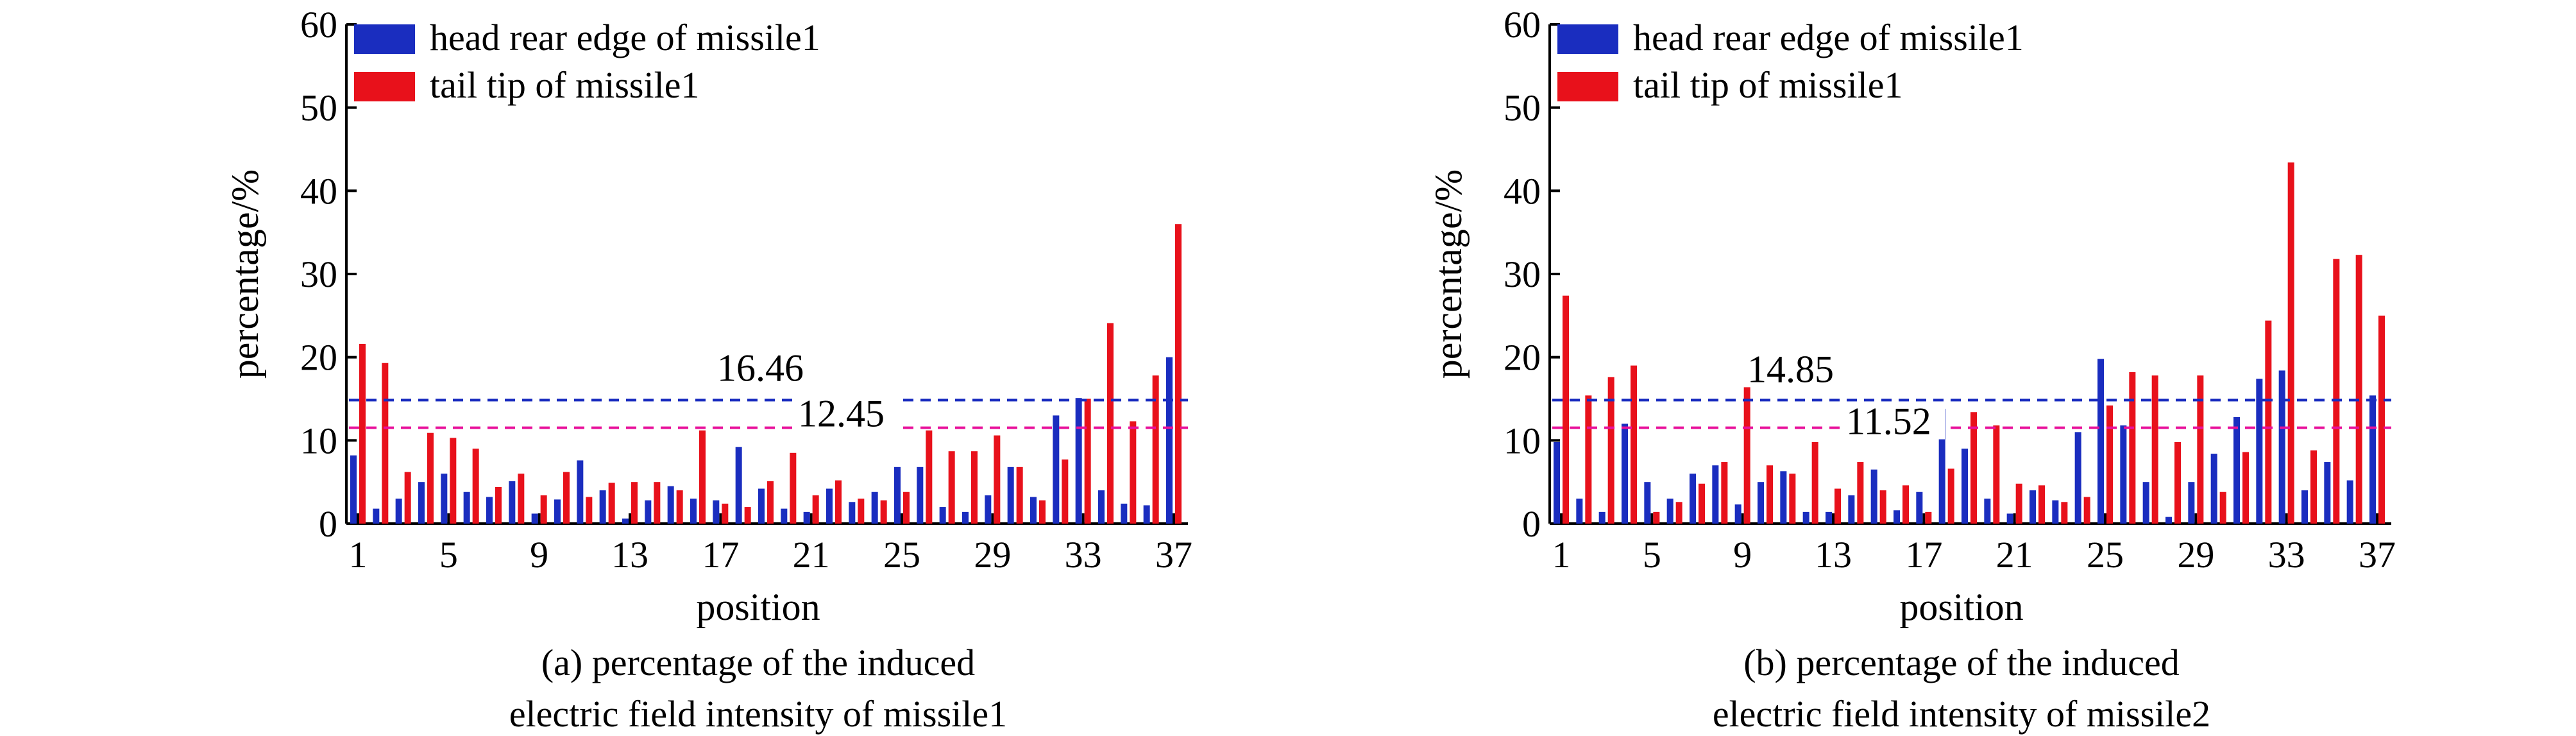 The height and width of the screenshot is (736, 2576). Describe the element at coordinates (1522, 440) in the screenshot. I see `y-tick-label: 10` at that location.